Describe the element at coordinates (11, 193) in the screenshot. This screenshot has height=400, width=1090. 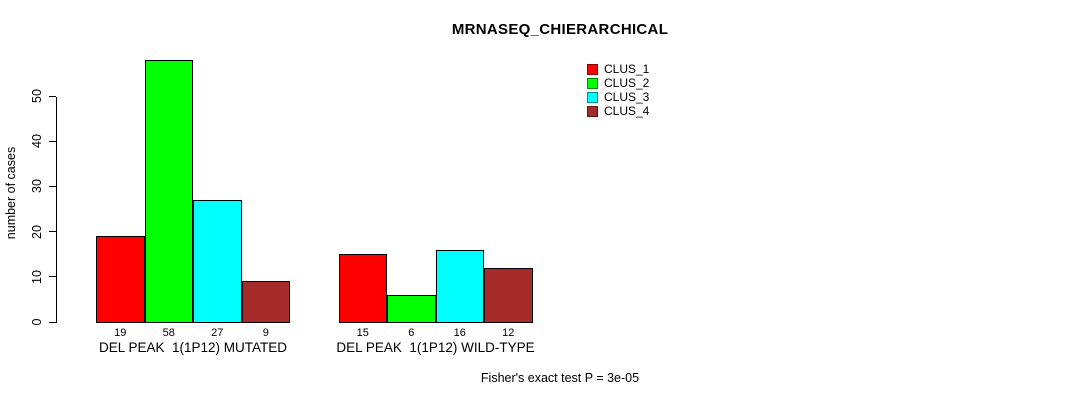
I see `y-axis-label: number of cases` at that location.